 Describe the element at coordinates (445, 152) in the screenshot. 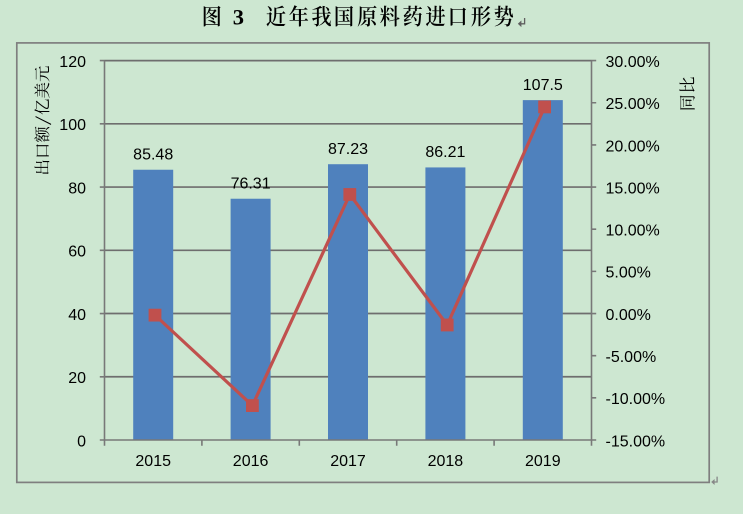

I see `svg-text: 86.21` at that location.